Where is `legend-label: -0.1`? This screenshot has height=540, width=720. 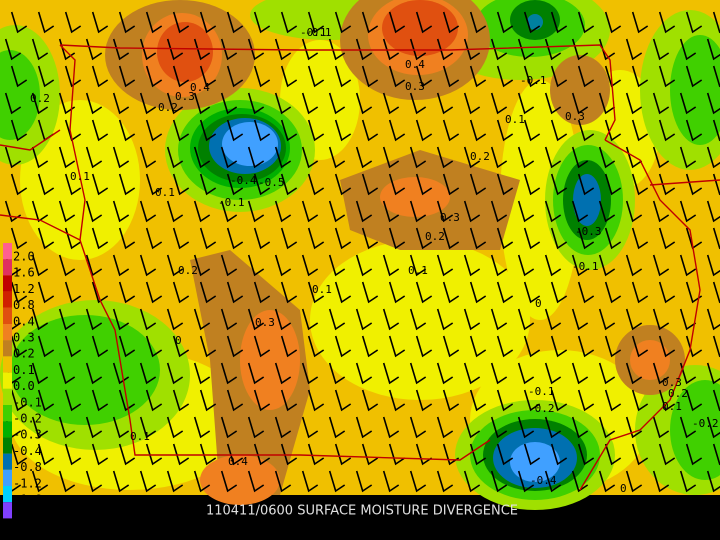
legend-label: -0.1 is located at coordinates (27, 402).